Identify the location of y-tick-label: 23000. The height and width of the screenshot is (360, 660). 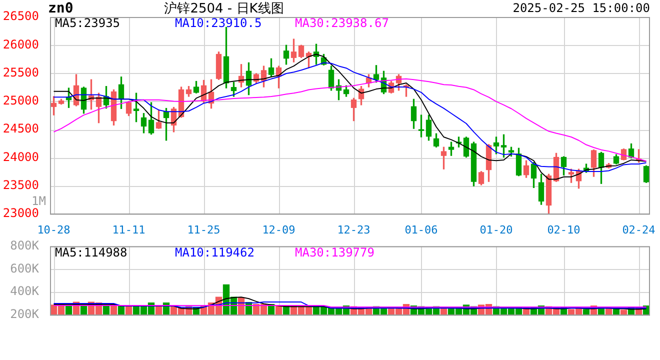
(20, 213).